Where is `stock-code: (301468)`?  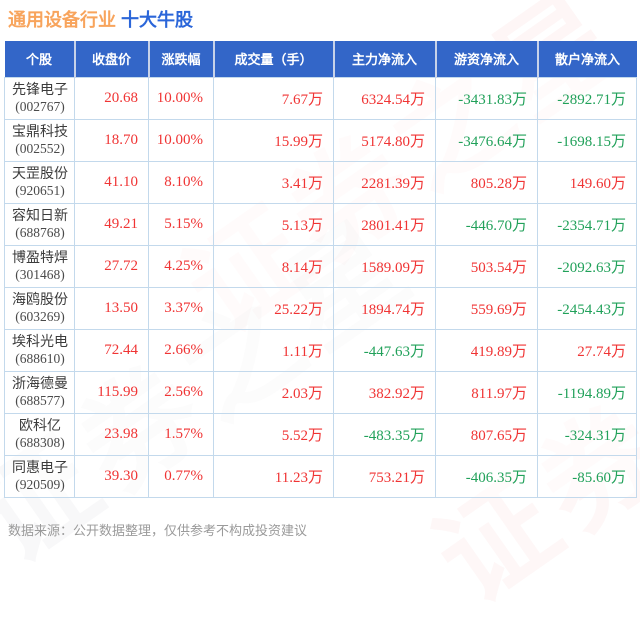
stock-code: (301468) is located at coordinates (40, 274).